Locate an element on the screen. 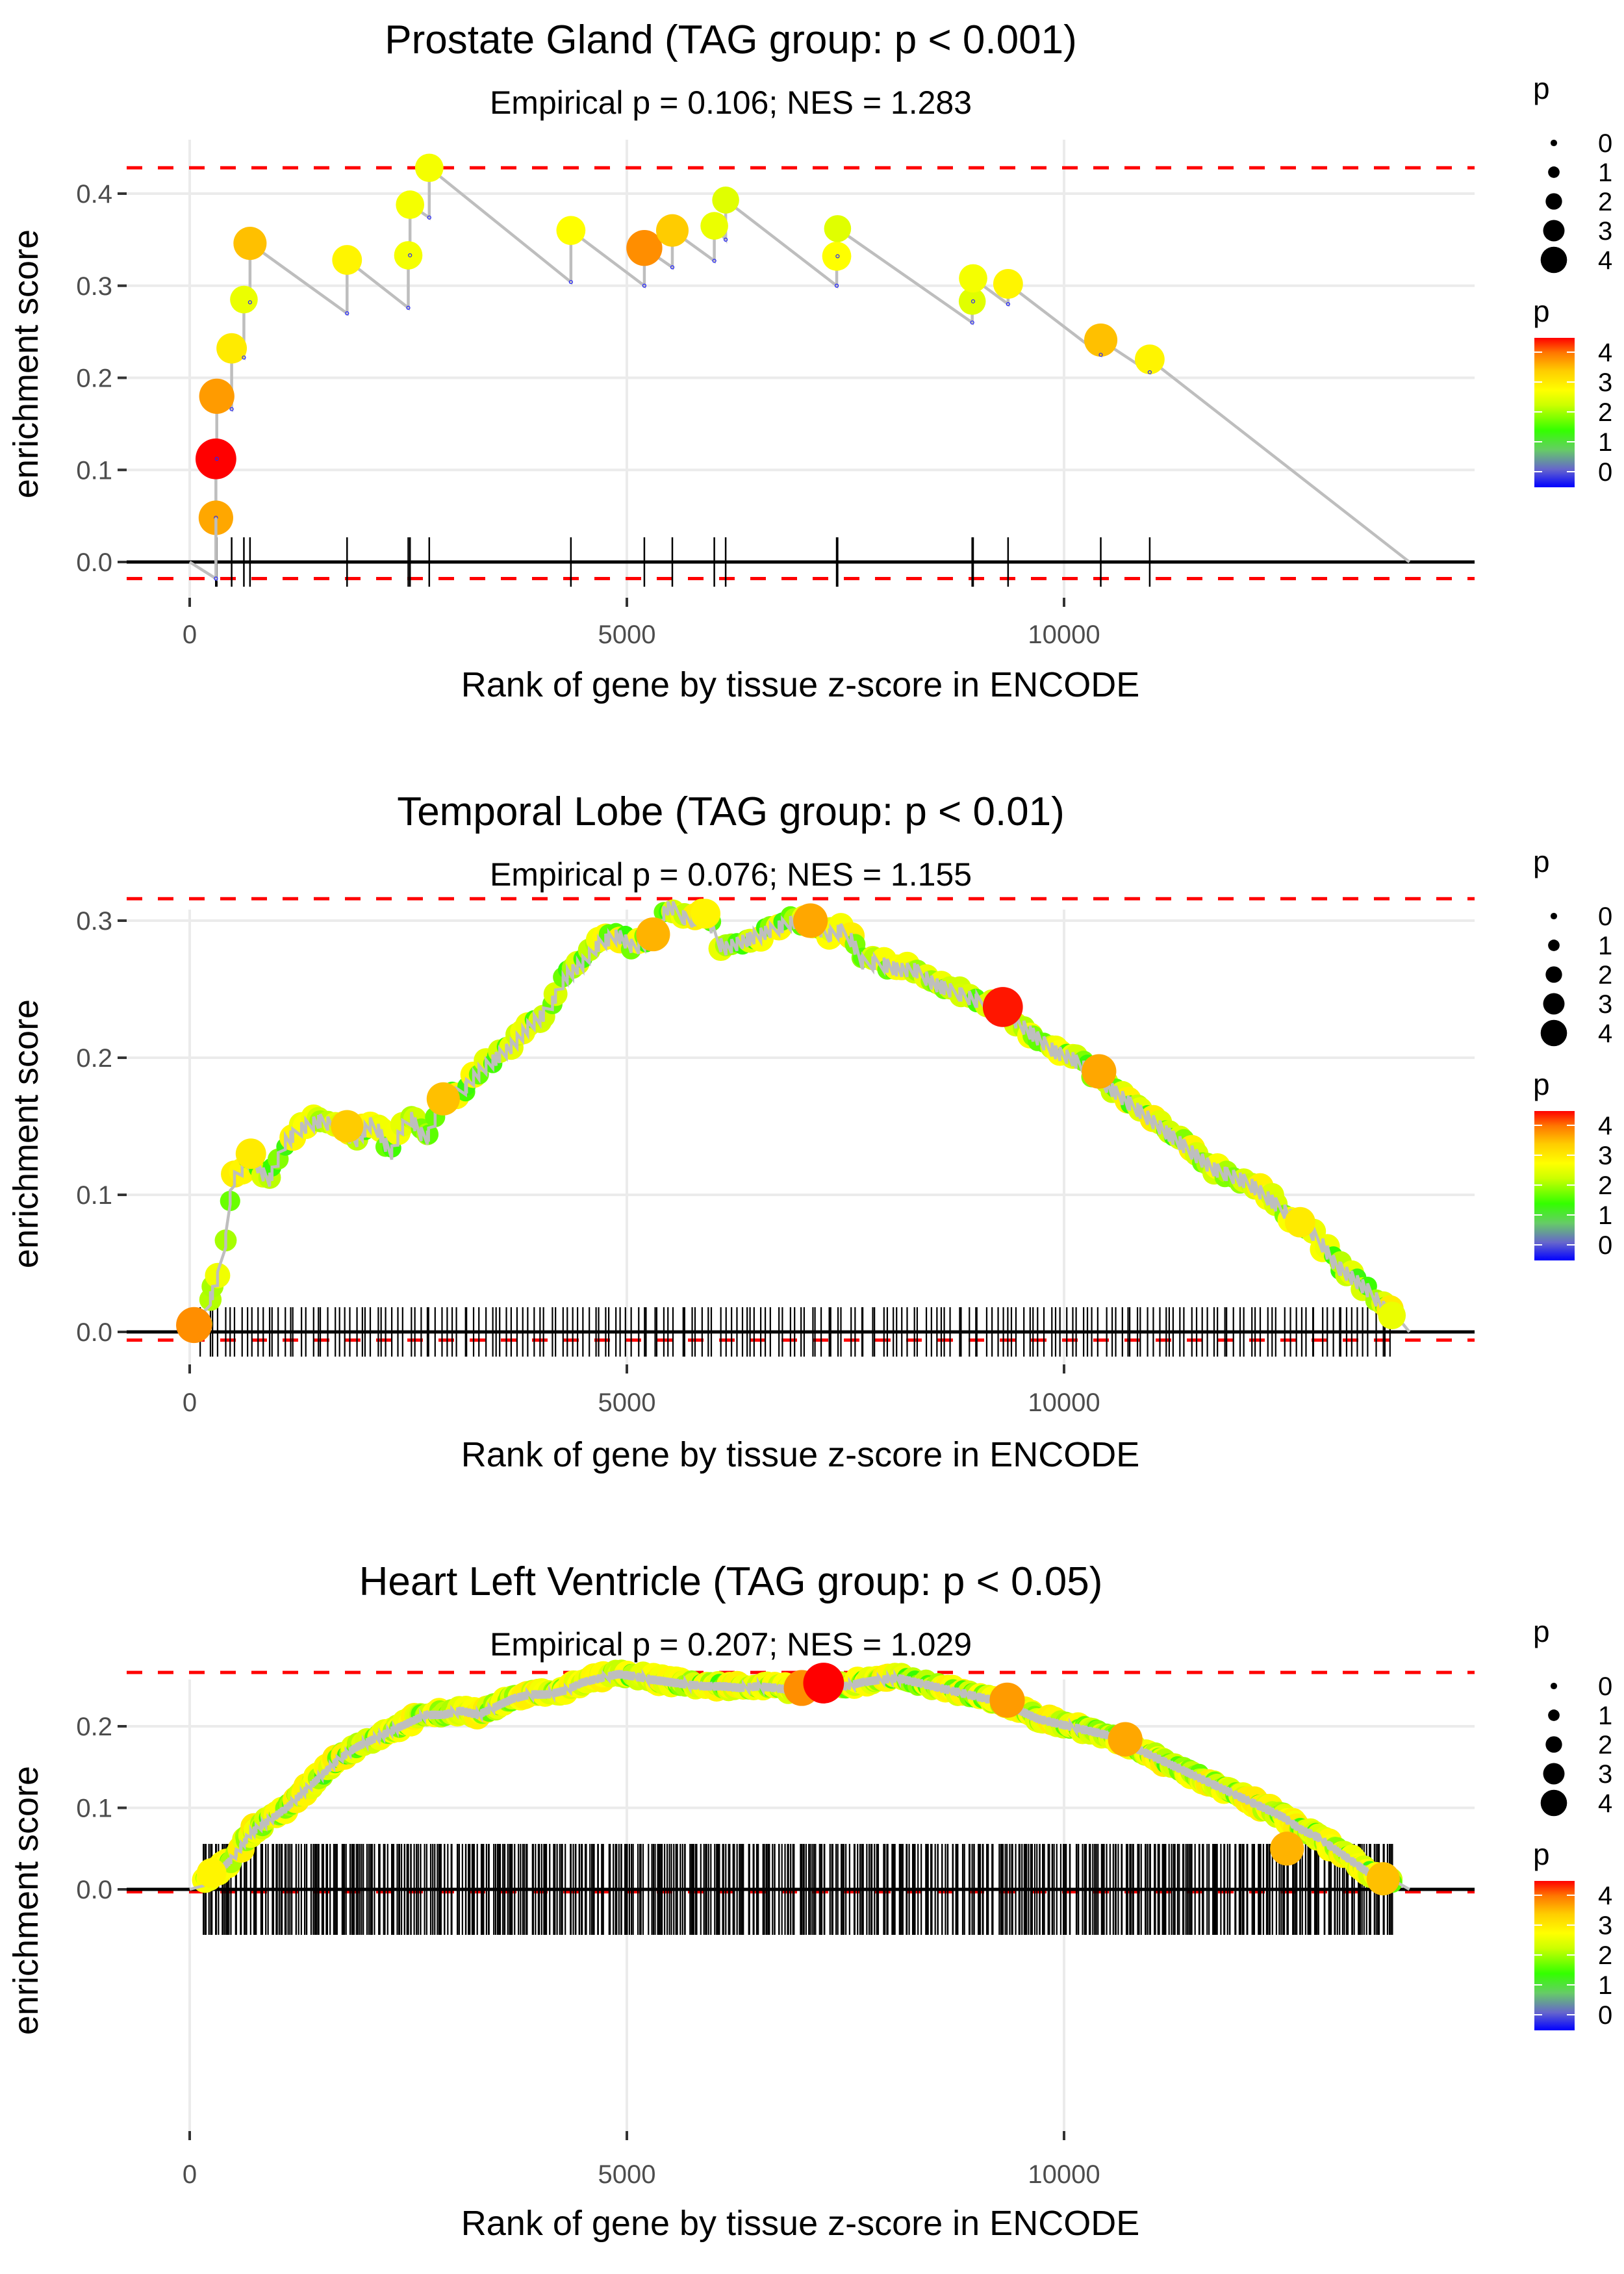  running-es-line is located at coordinates (799, 372).